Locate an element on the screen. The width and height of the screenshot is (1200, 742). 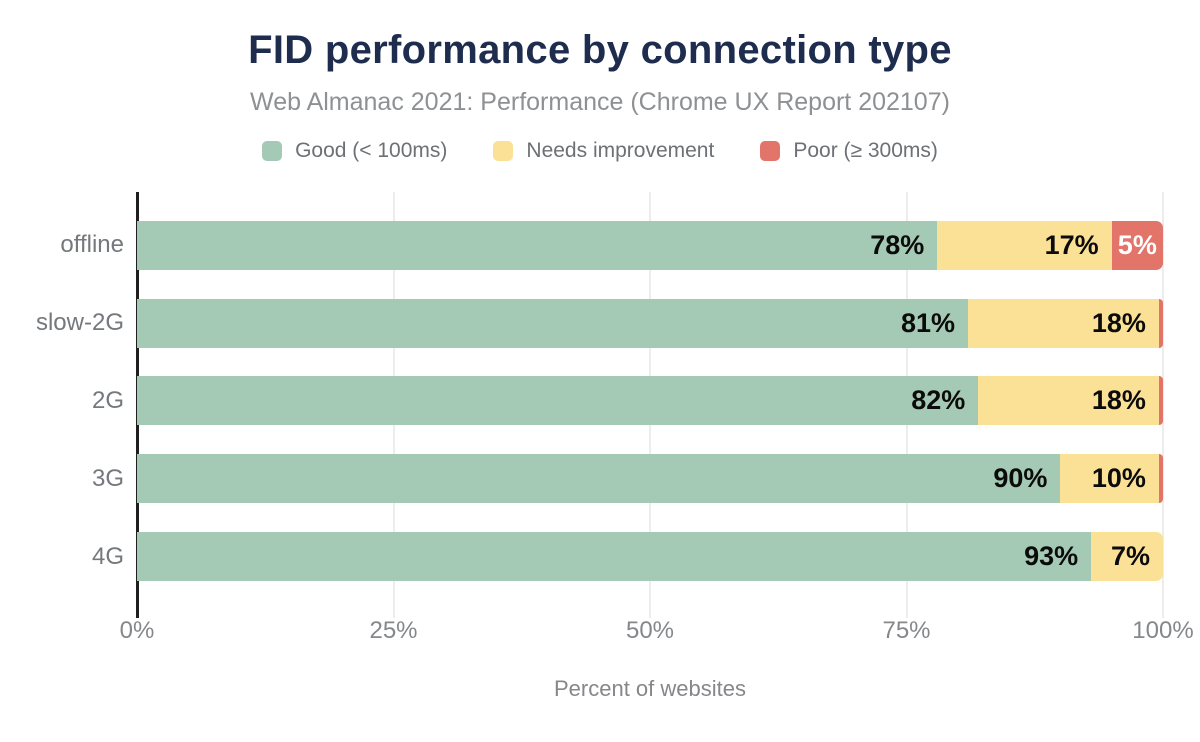
chart-title: FID performance by connection type is located at coordinates (600, 50).